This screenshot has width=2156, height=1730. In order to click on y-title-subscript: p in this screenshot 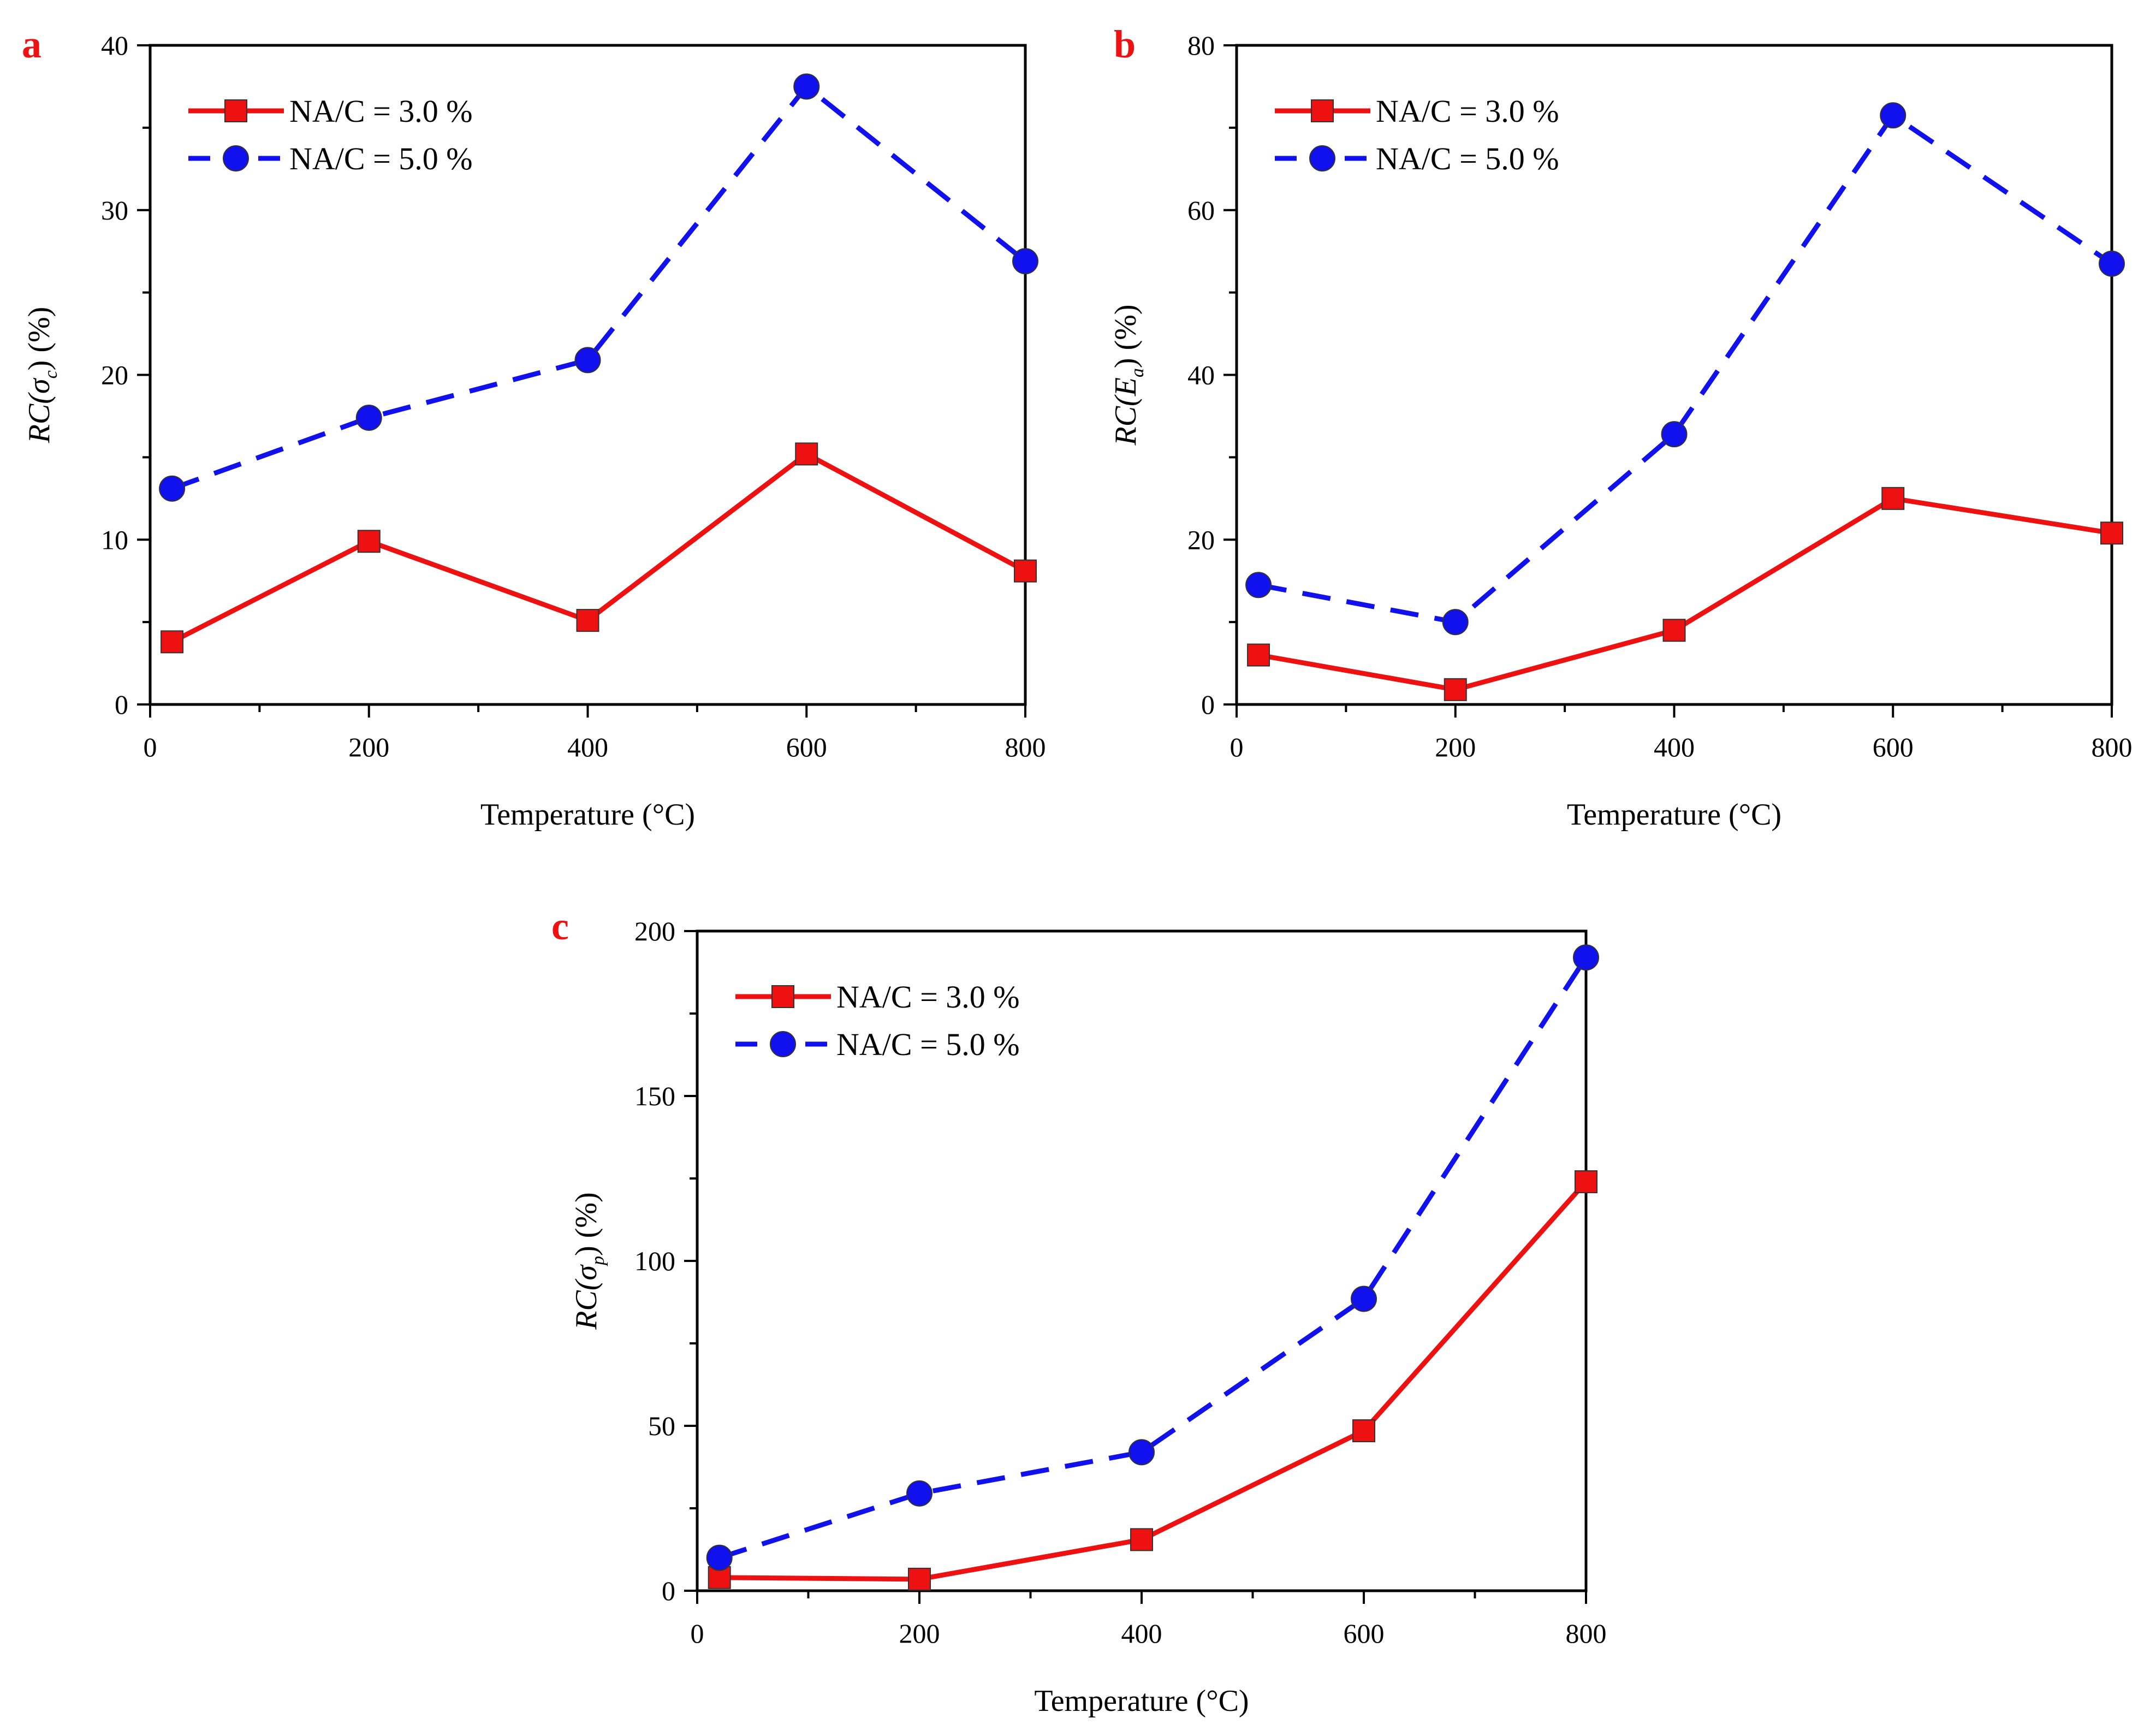, I will do `click(598, 1261)`.